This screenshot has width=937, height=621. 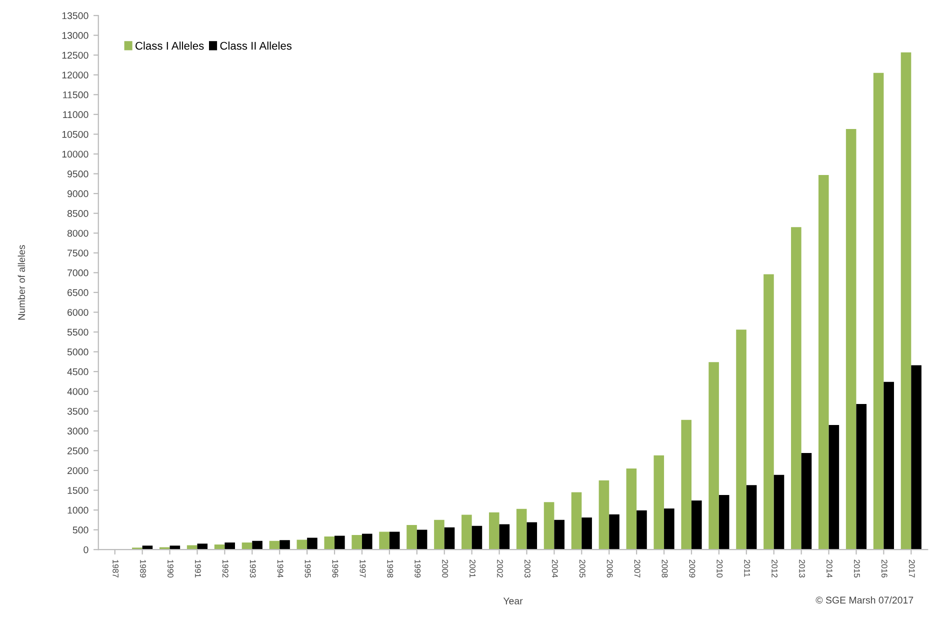 I want to click on y-tick-label: 9500, so click(x=77, y=174).